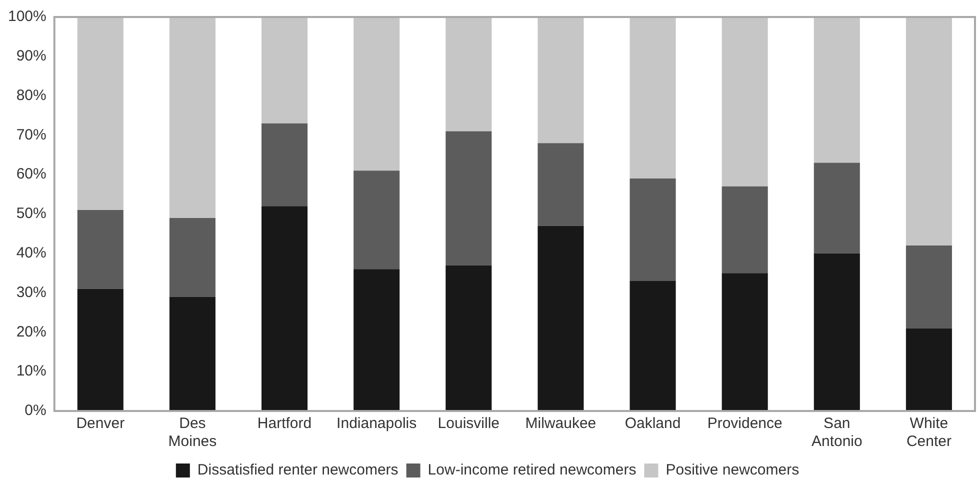 Image resolution: width=979 pixels, height=488 pixels. I want to click on y-tick-label: 80%, so click(31, 95).